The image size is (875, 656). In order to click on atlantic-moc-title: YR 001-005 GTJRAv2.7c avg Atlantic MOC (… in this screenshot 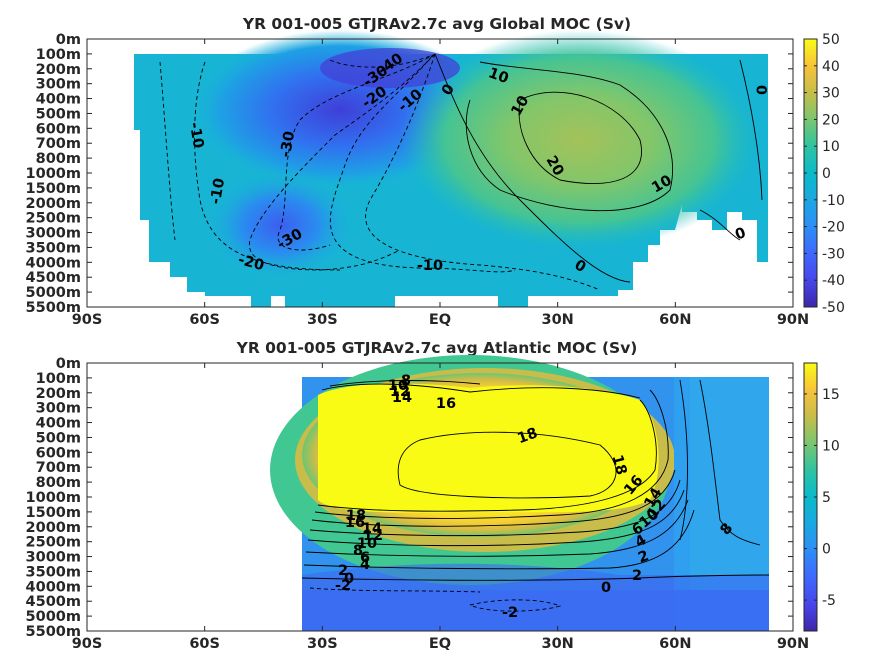, I will do `click(437, 348)`.